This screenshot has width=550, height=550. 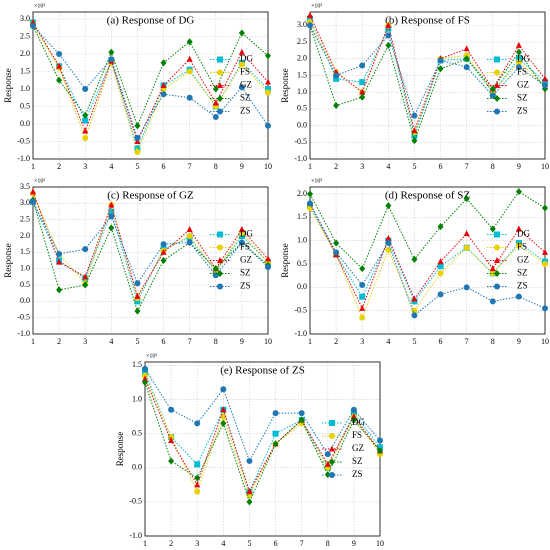 What do you see at coordinates (362, 166) in the screenshot?
I see `x-tick-label: 3` at bounding box center [362, 166].